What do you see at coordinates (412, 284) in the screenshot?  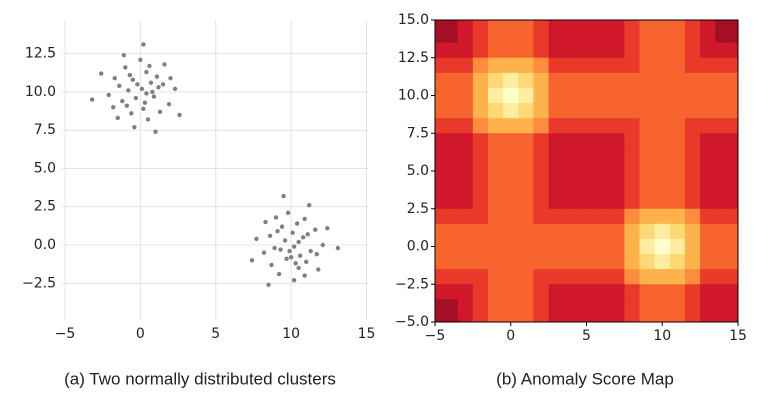 I see `y-tick-label: −2.5` at bounding box center [412, 284].